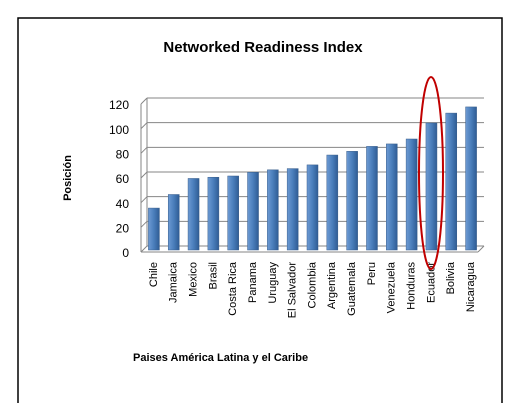 The height and width of the screenshot is (403, 521). Describe the element at coordinates (481, 249) in the screenshot. I see `floor-edge` at that location.